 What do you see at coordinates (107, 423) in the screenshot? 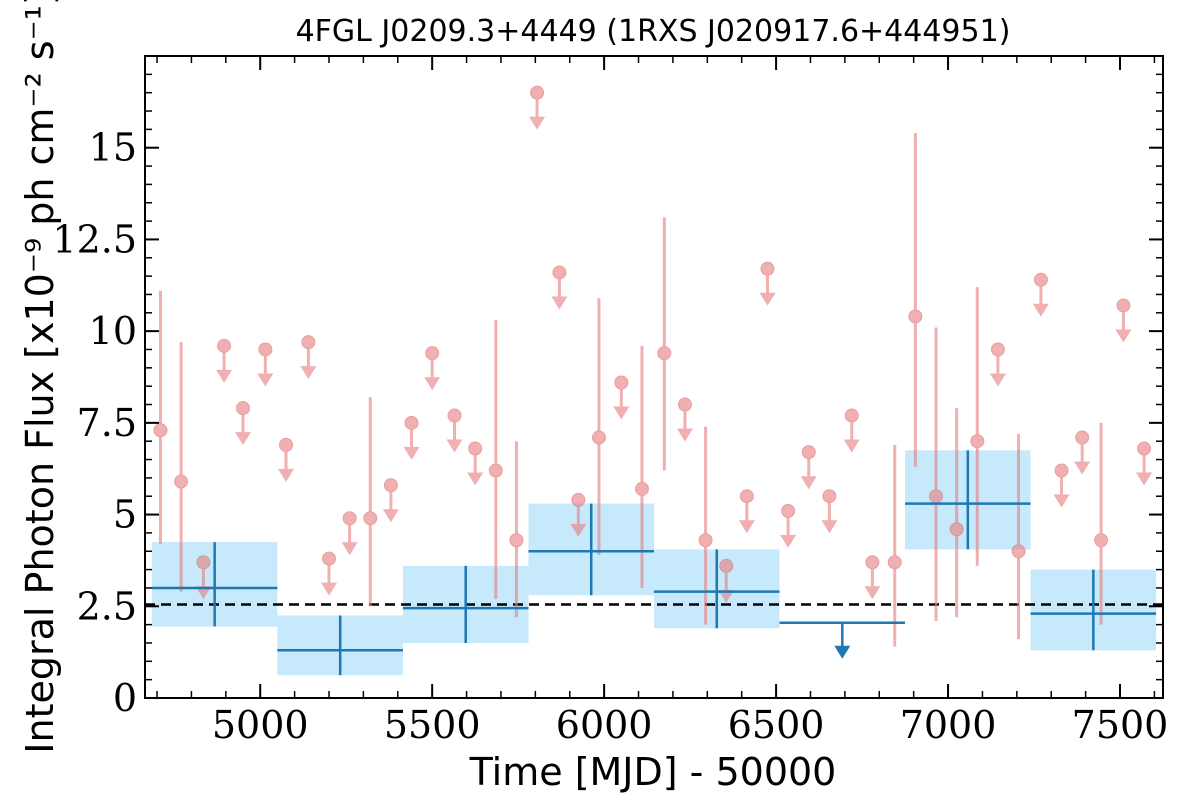
I see `y-tick-label: 7.5` at bounding box center [107, 423].